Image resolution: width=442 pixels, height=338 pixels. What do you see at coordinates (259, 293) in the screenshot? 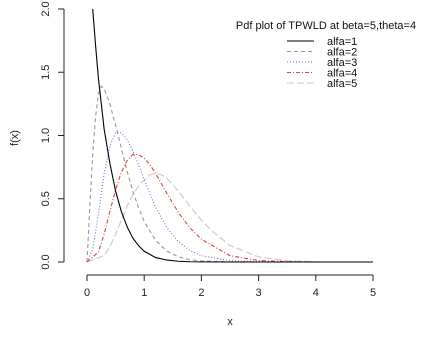
I see `x-tick-label: 3` at bounding box center [259, 293].